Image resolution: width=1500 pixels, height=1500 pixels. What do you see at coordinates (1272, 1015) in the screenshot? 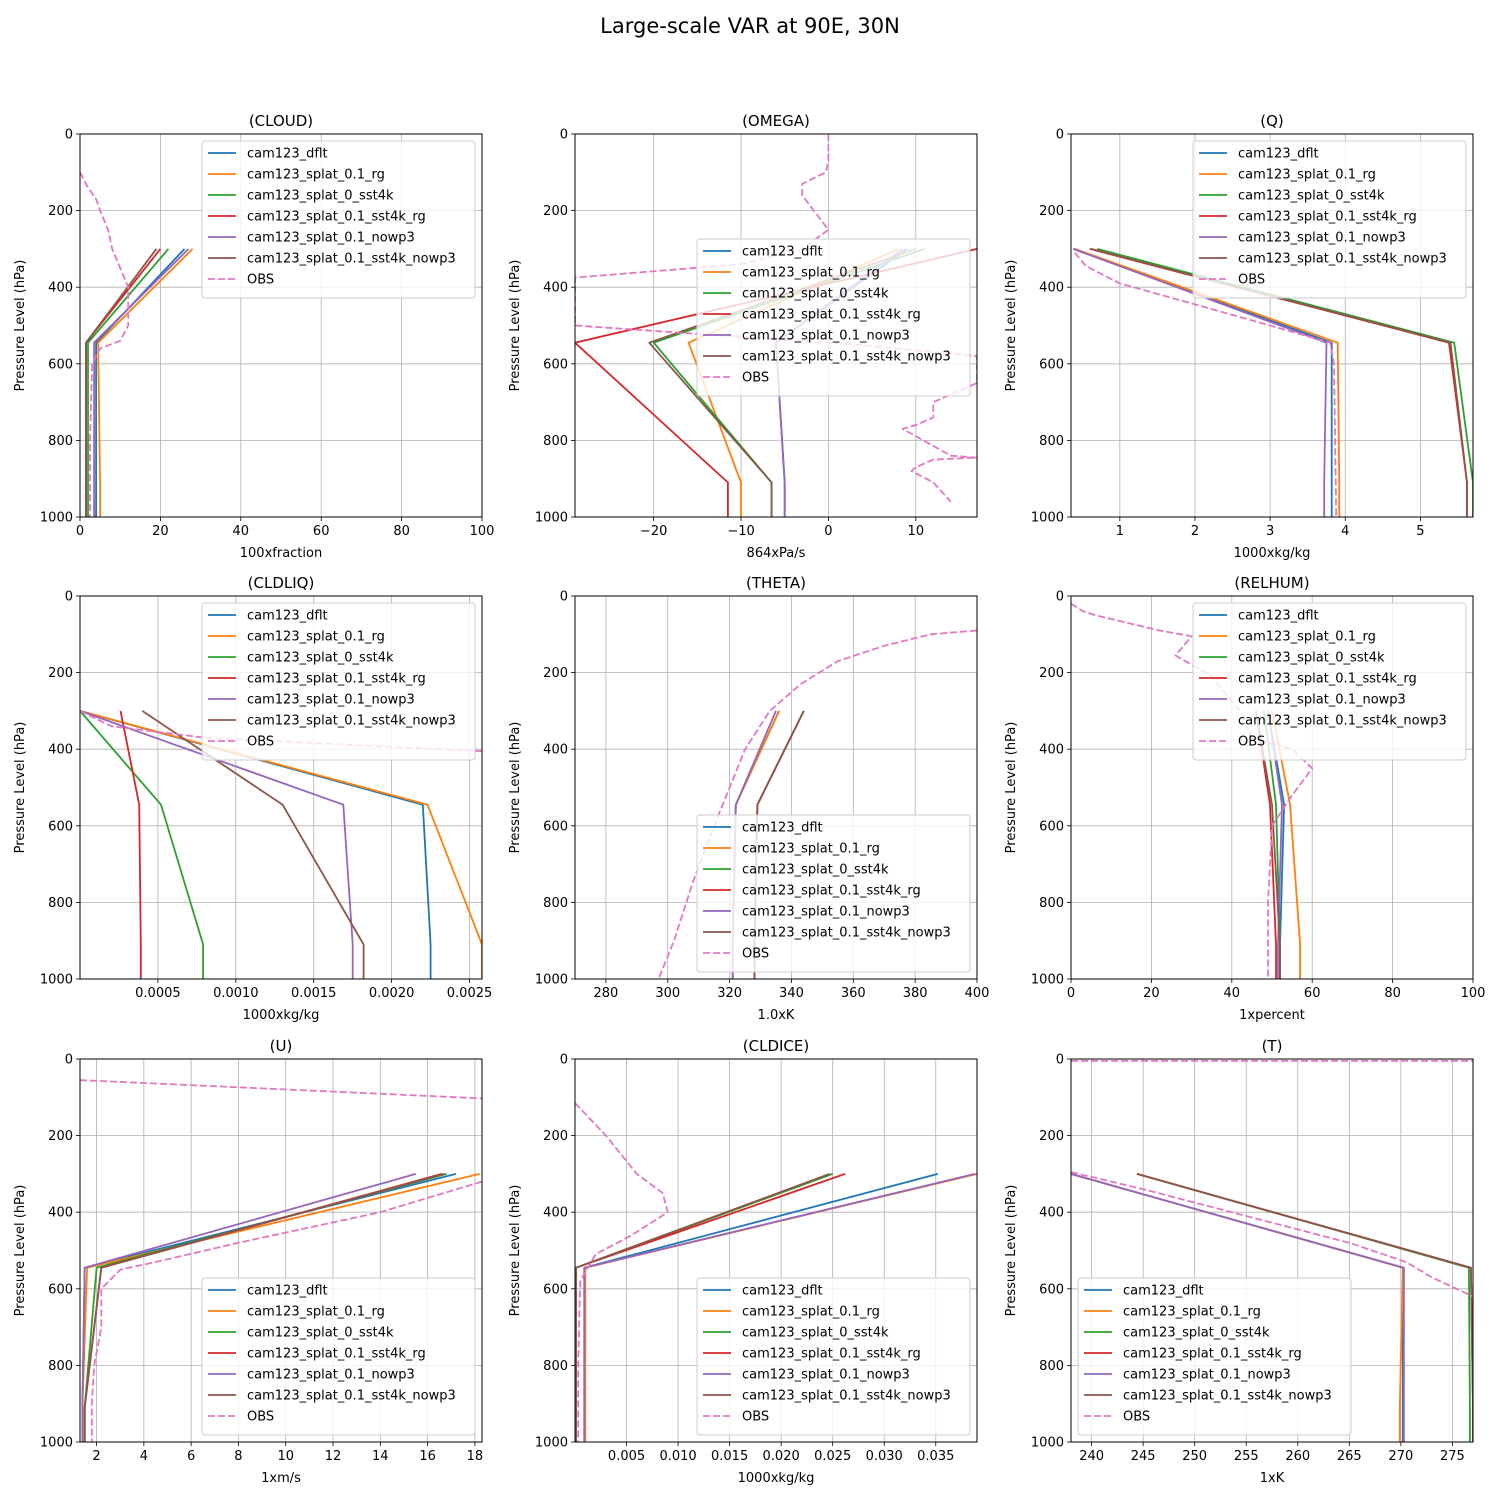
I see `x-axis-label: 1xpercent` at bounding box center [1272, 1015].